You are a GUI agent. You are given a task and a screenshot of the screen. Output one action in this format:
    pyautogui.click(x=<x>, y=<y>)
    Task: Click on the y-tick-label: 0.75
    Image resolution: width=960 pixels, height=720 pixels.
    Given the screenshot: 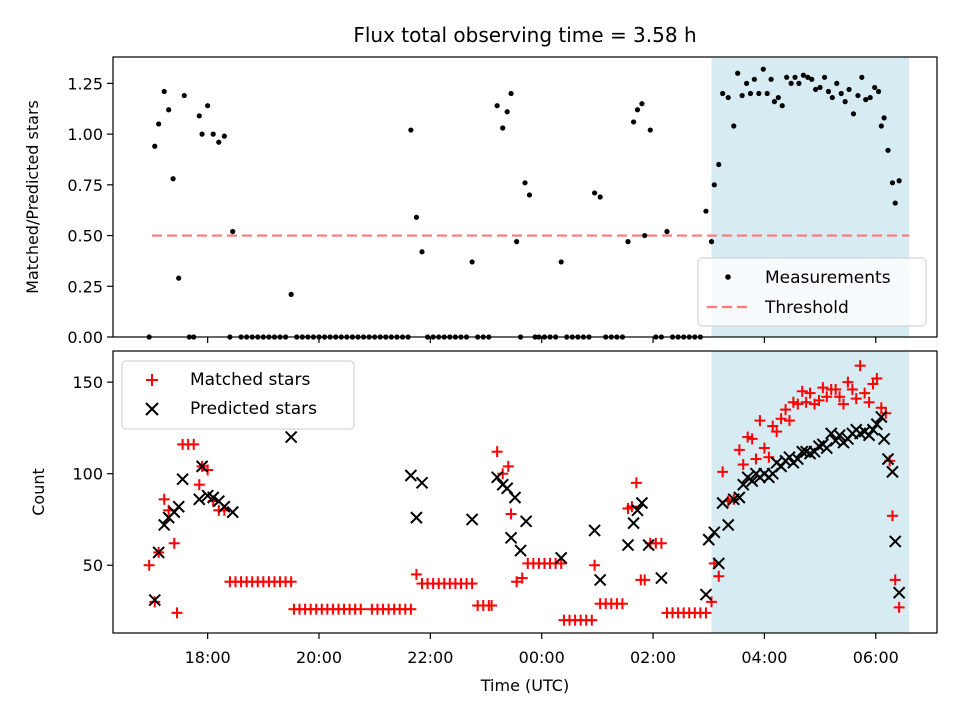 What is the action you would take?
    pyautogui.click(x=85, y=185)
    